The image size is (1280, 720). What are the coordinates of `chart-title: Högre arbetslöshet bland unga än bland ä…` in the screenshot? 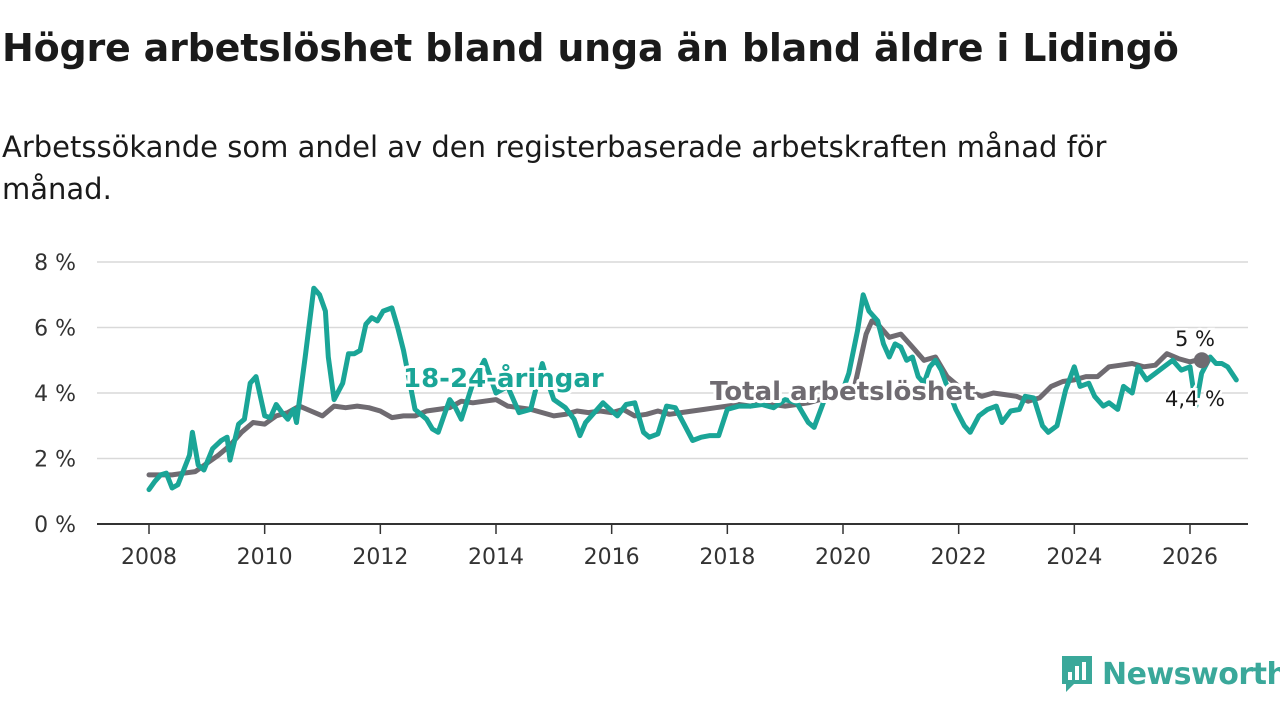 It's located at (590, 48).